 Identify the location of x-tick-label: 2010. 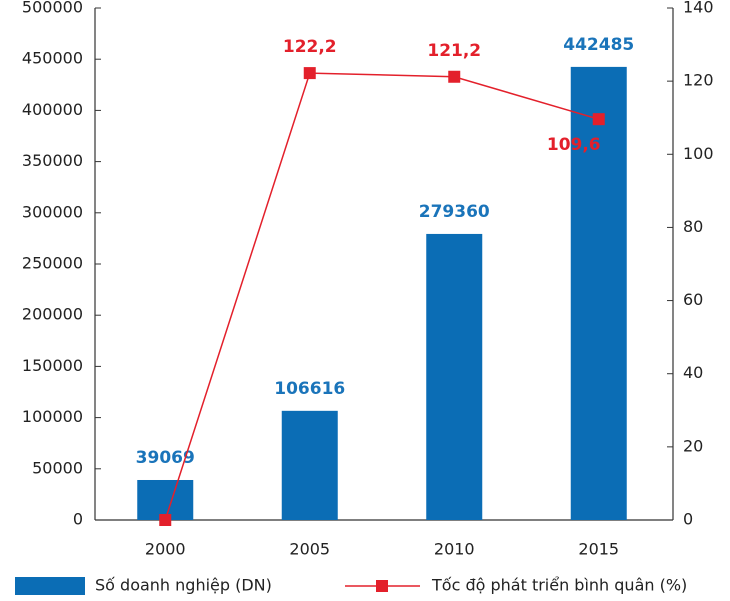
(454, 549).